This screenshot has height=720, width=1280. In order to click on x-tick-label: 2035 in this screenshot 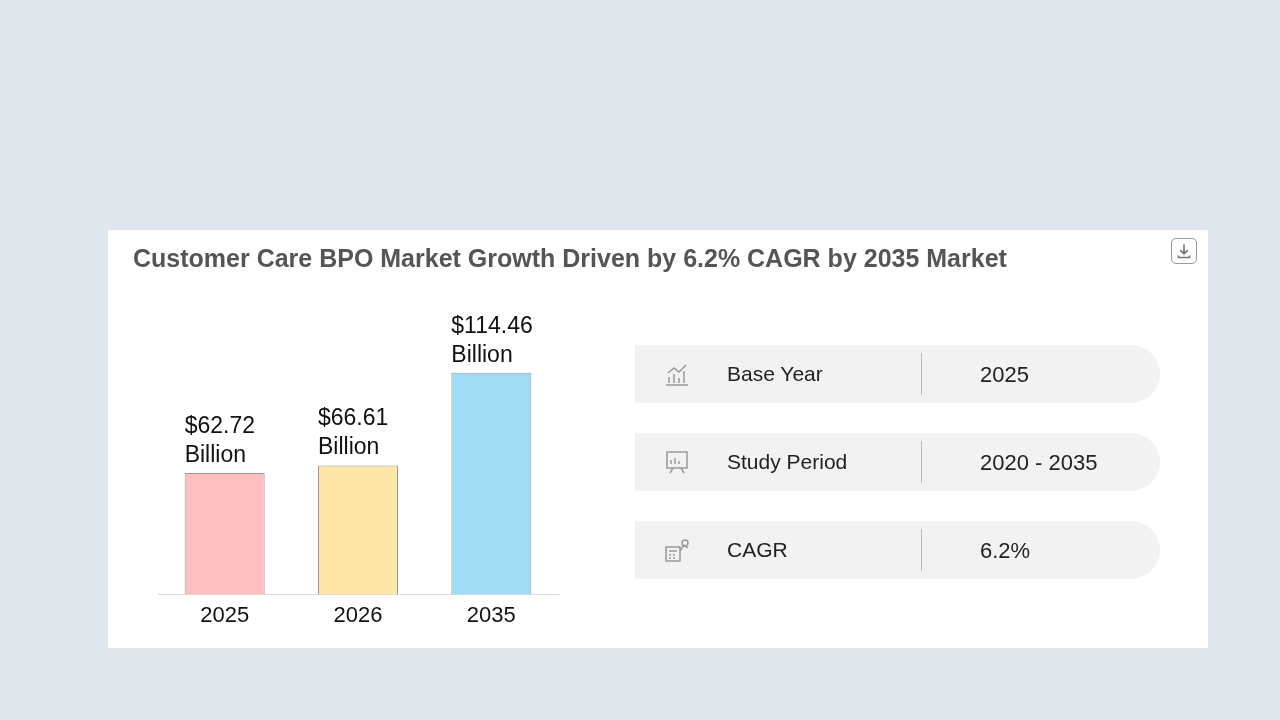, I will do `click(491, 614)`.